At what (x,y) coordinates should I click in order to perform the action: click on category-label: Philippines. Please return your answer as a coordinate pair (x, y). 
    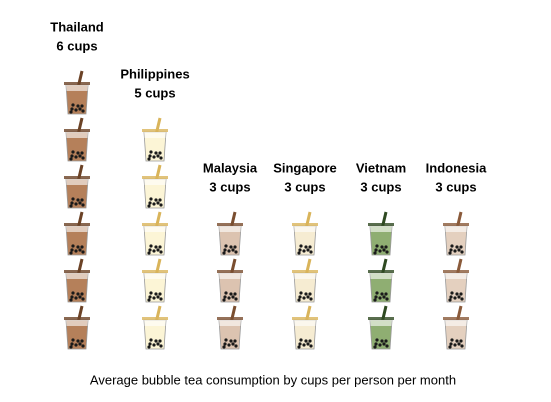
    Looking at the image, I should click on (154, 73).